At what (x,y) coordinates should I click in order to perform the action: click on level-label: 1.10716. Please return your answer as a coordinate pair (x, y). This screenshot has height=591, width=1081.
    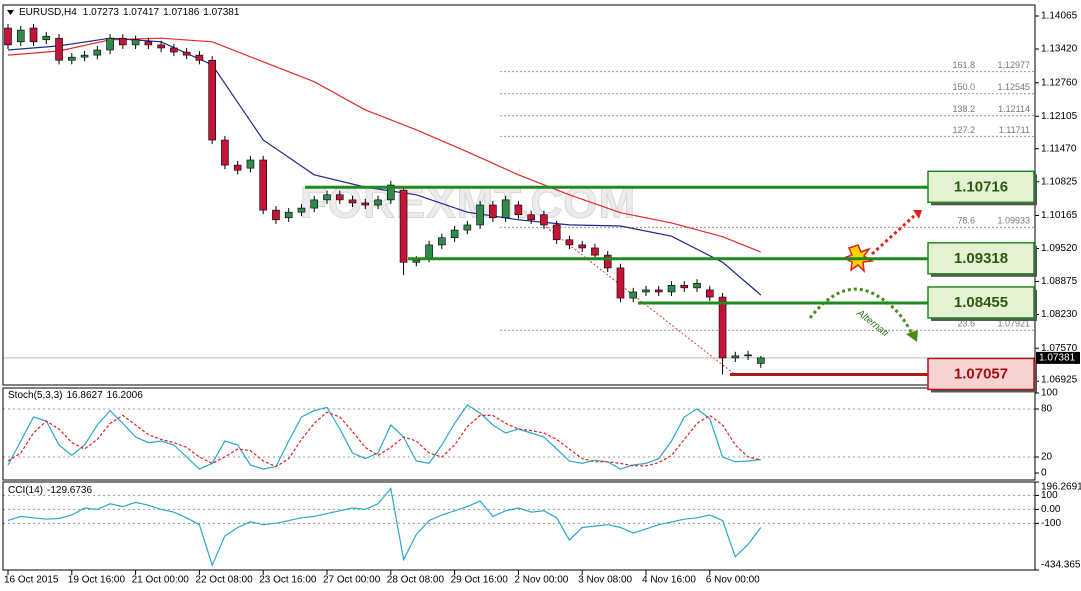
    Looking at the image, I should click on (981, 186).